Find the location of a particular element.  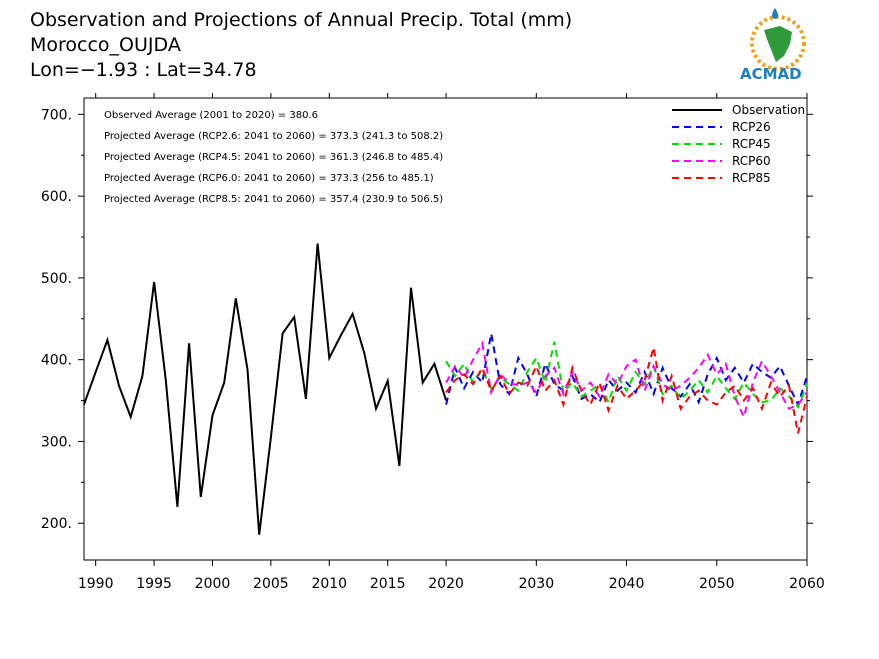

x-tick-label: 2010 is located at coordinates (329, 584).